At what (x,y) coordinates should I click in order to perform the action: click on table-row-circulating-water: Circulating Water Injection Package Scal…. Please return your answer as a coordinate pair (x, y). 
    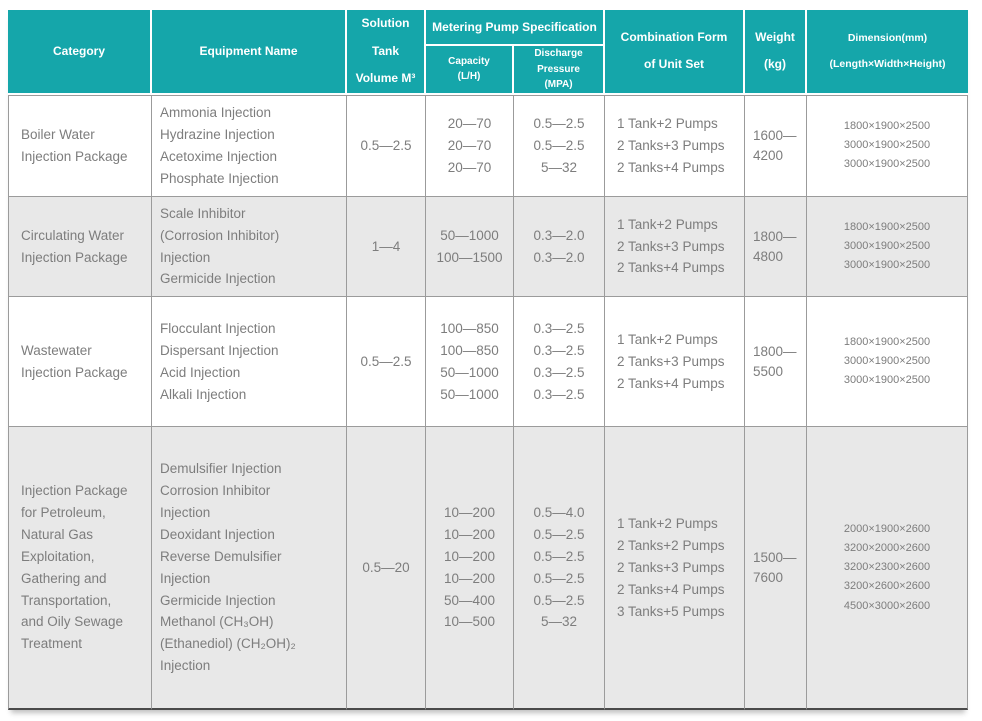
    Looking at the image, I should click on (488, 247).